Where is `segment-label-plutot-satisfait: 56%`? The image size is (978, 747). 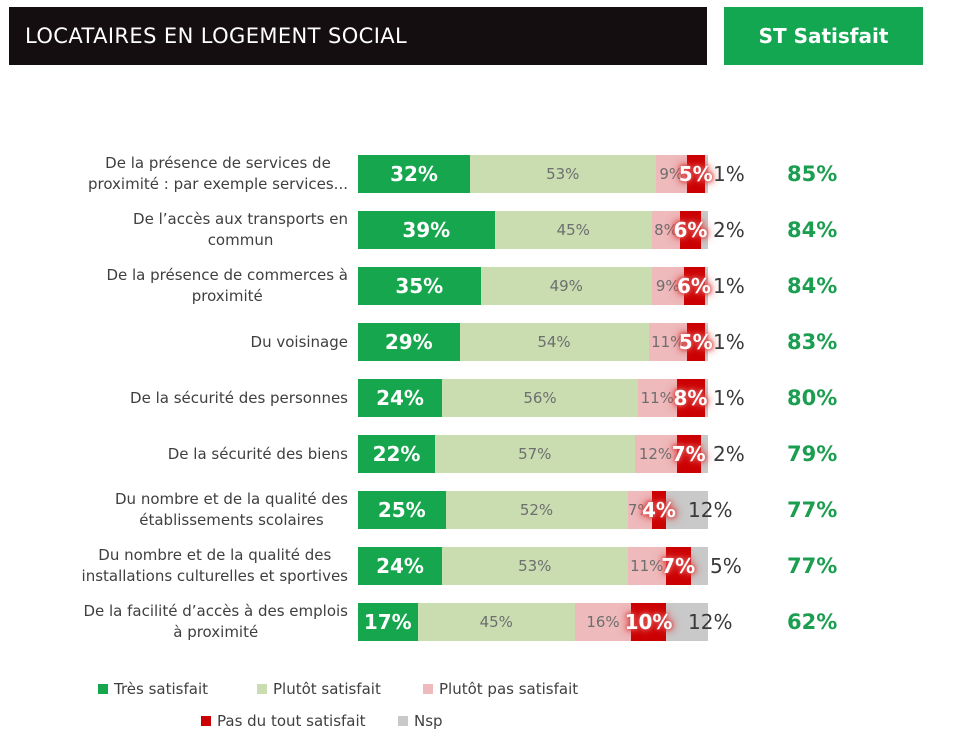
segment-label-plutot-satisfait: 56% is located at coordinates (540, 398).